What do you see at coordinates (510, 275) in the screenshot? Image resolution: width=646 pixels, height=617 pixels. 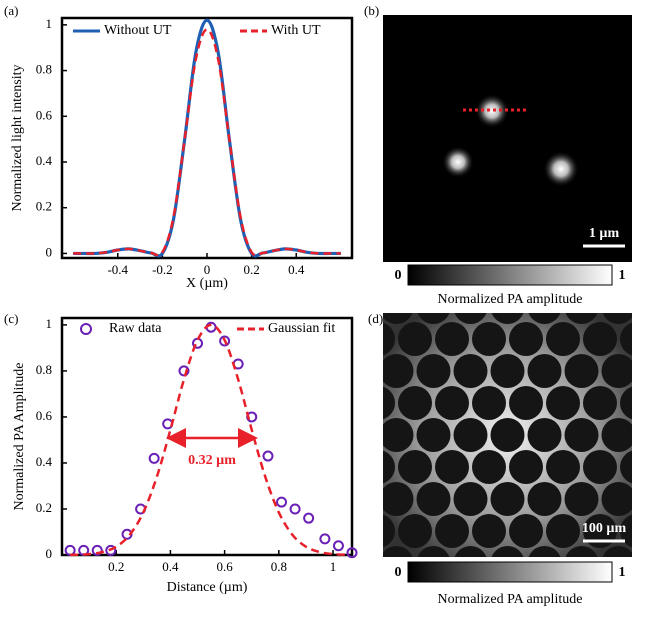 I see `colorbar` at bounding box center [510, 275].